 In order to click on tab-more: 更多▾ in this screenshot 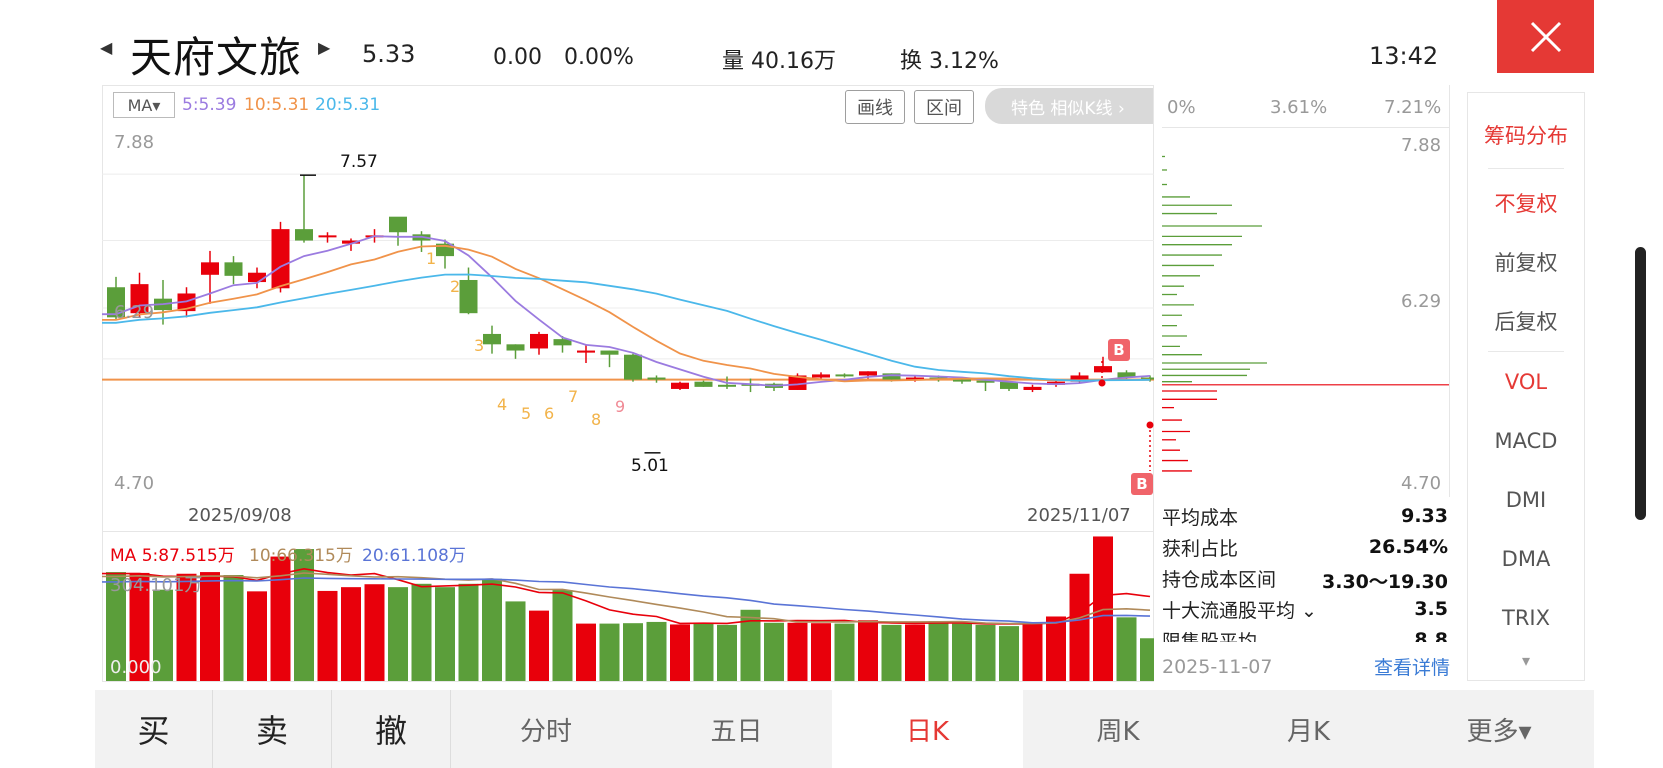, I will do `click(1499, 729)`.